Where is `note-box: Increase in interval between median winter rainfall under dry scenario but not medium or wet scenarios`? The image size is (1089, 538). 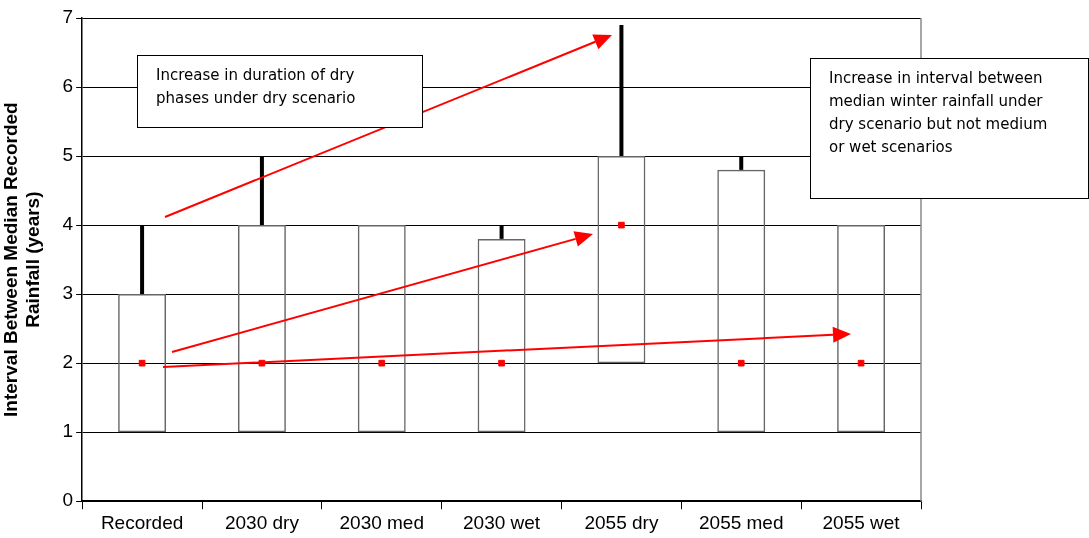
note-box: Increase in interval between median winter rainfall under dry scenario but not medium or wet scenarios is located at coordinates (949, 128).